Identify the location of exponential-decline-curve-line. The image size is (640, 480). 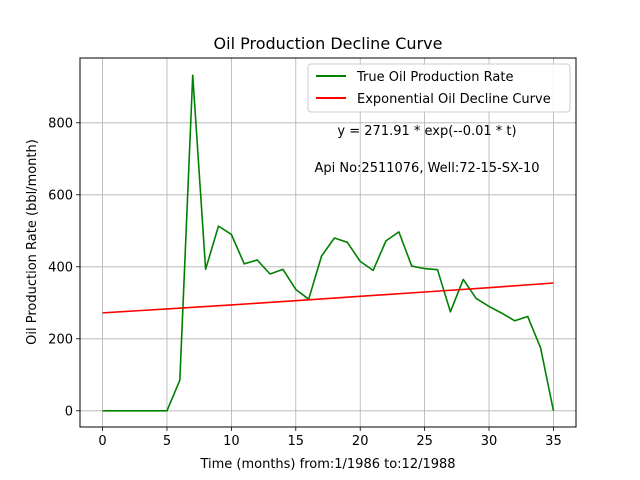
(328, 298).